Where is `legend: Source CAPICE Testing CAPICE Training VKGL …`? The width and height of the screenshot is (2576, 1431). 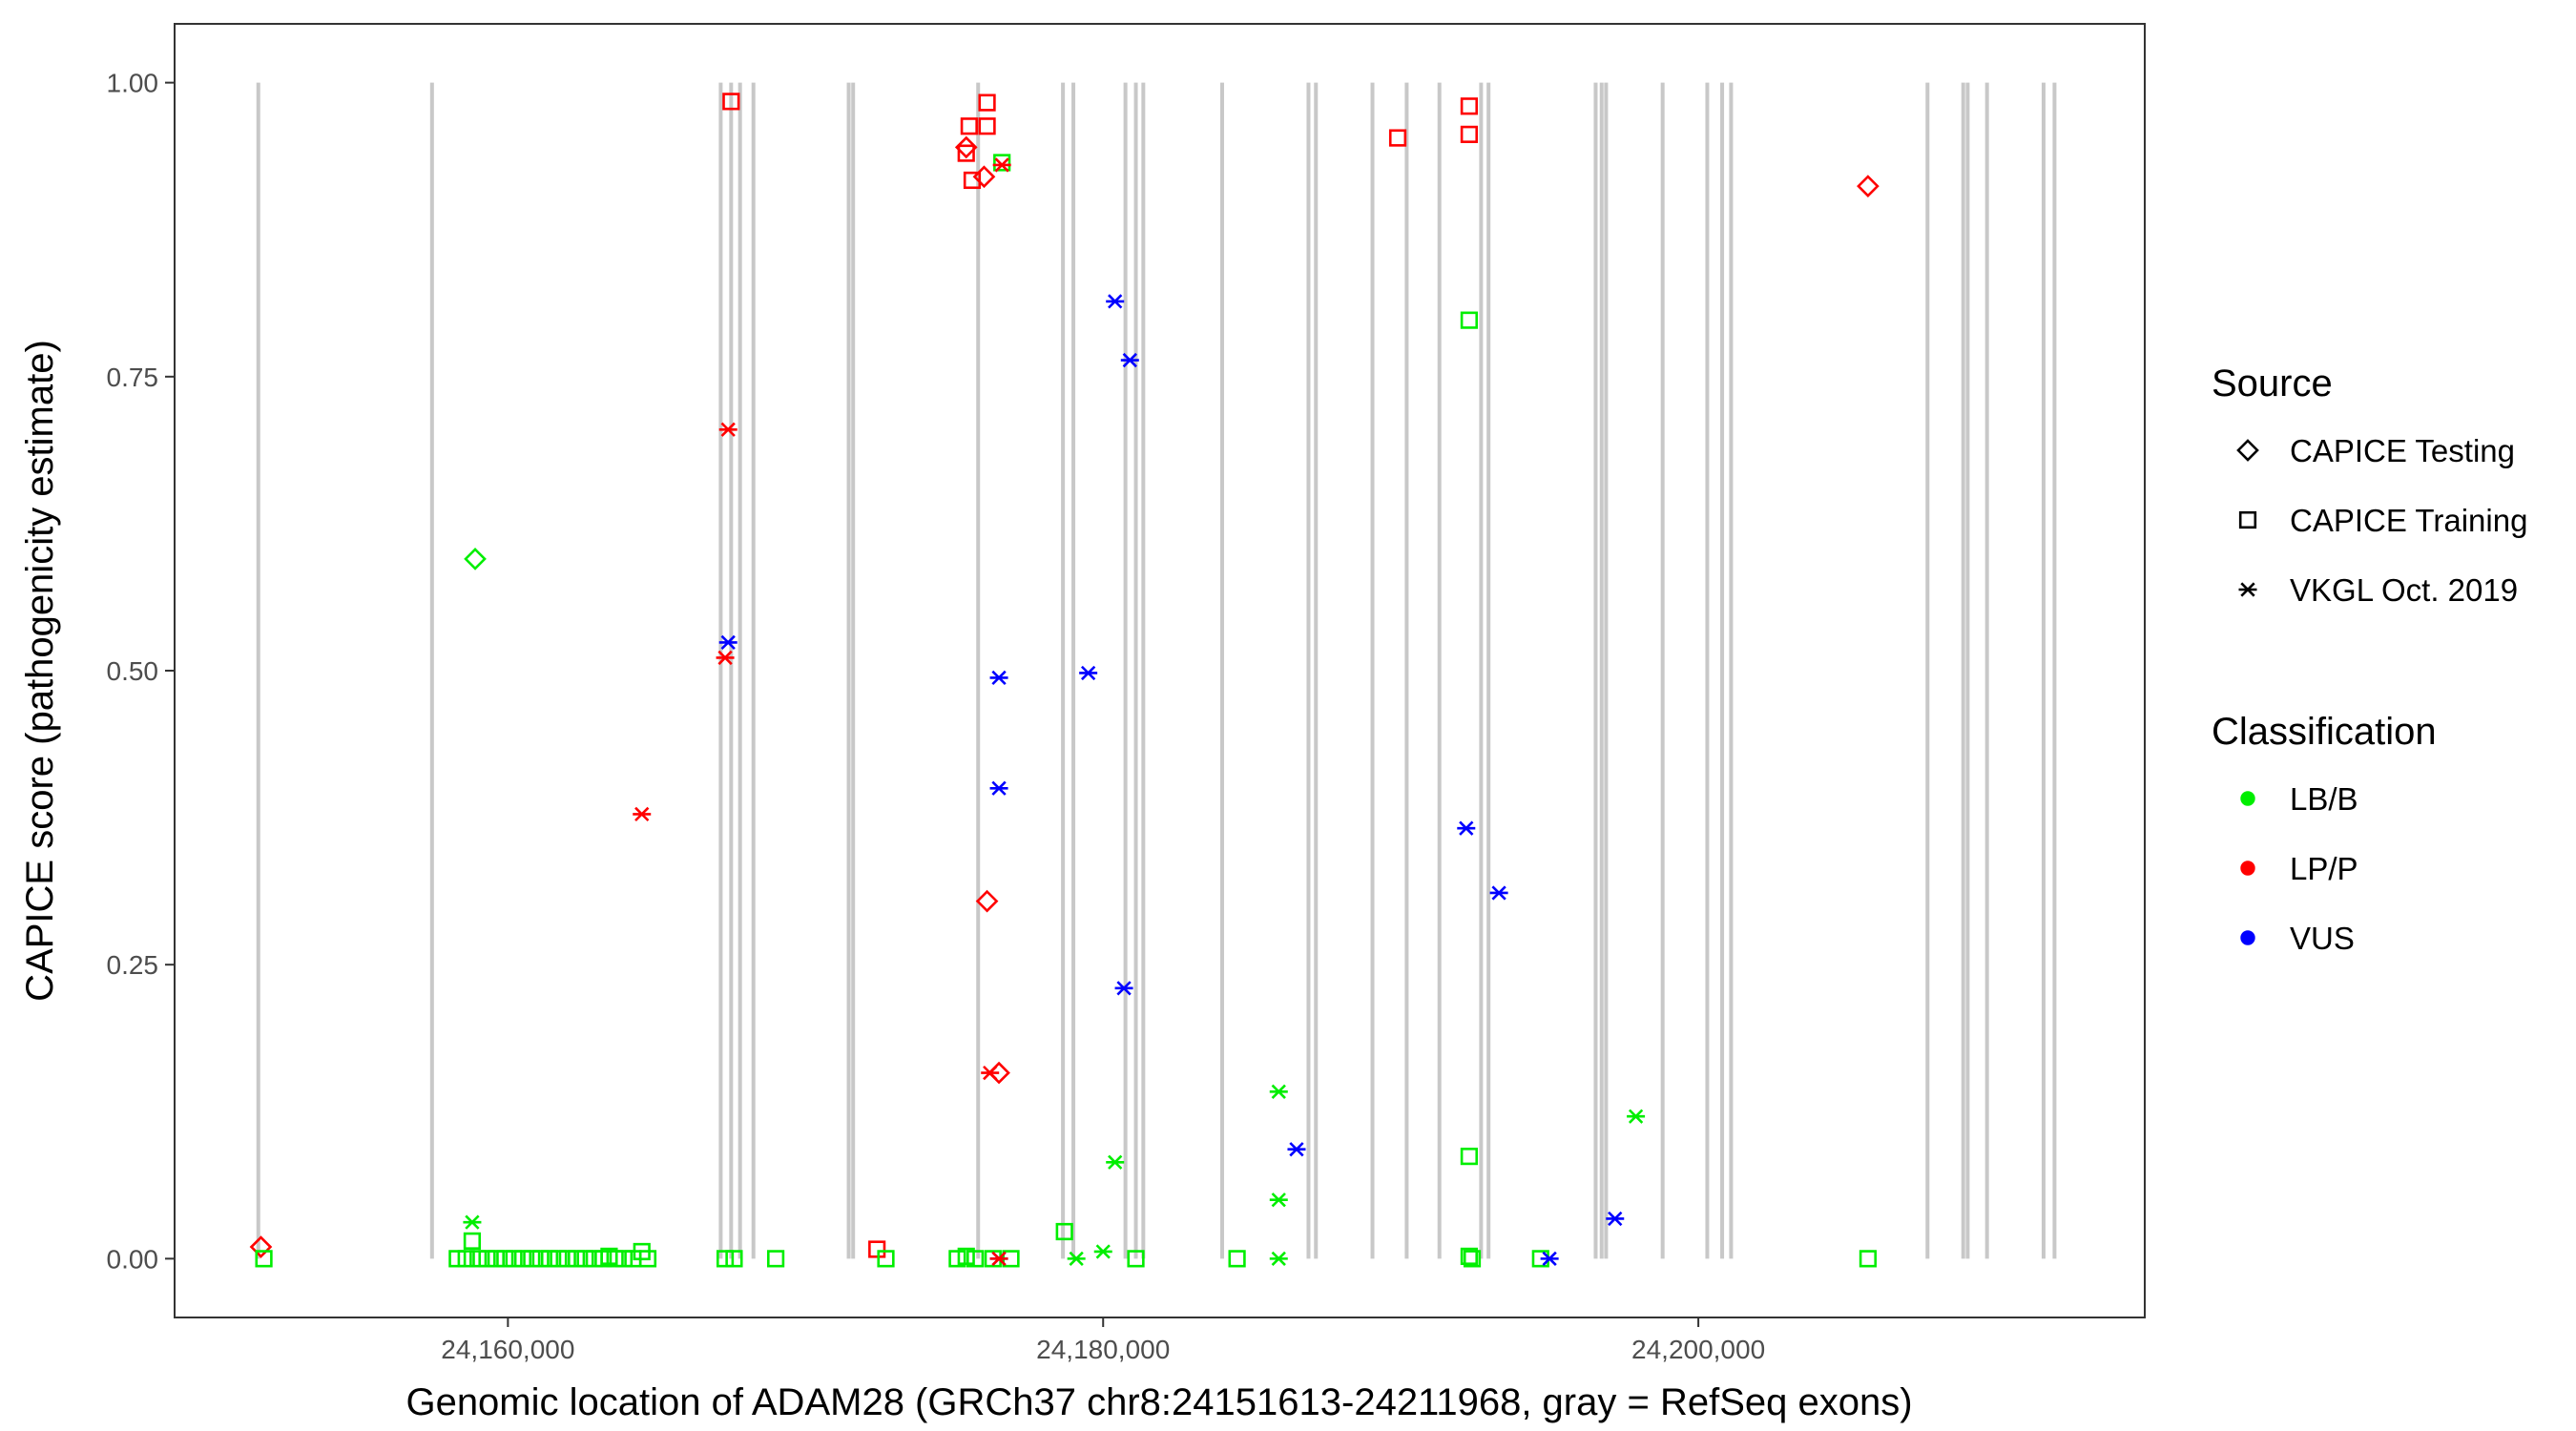 legend: Source CAPICE Testing CAPICE Training VKGL … is located at coordinates (2369, 659).